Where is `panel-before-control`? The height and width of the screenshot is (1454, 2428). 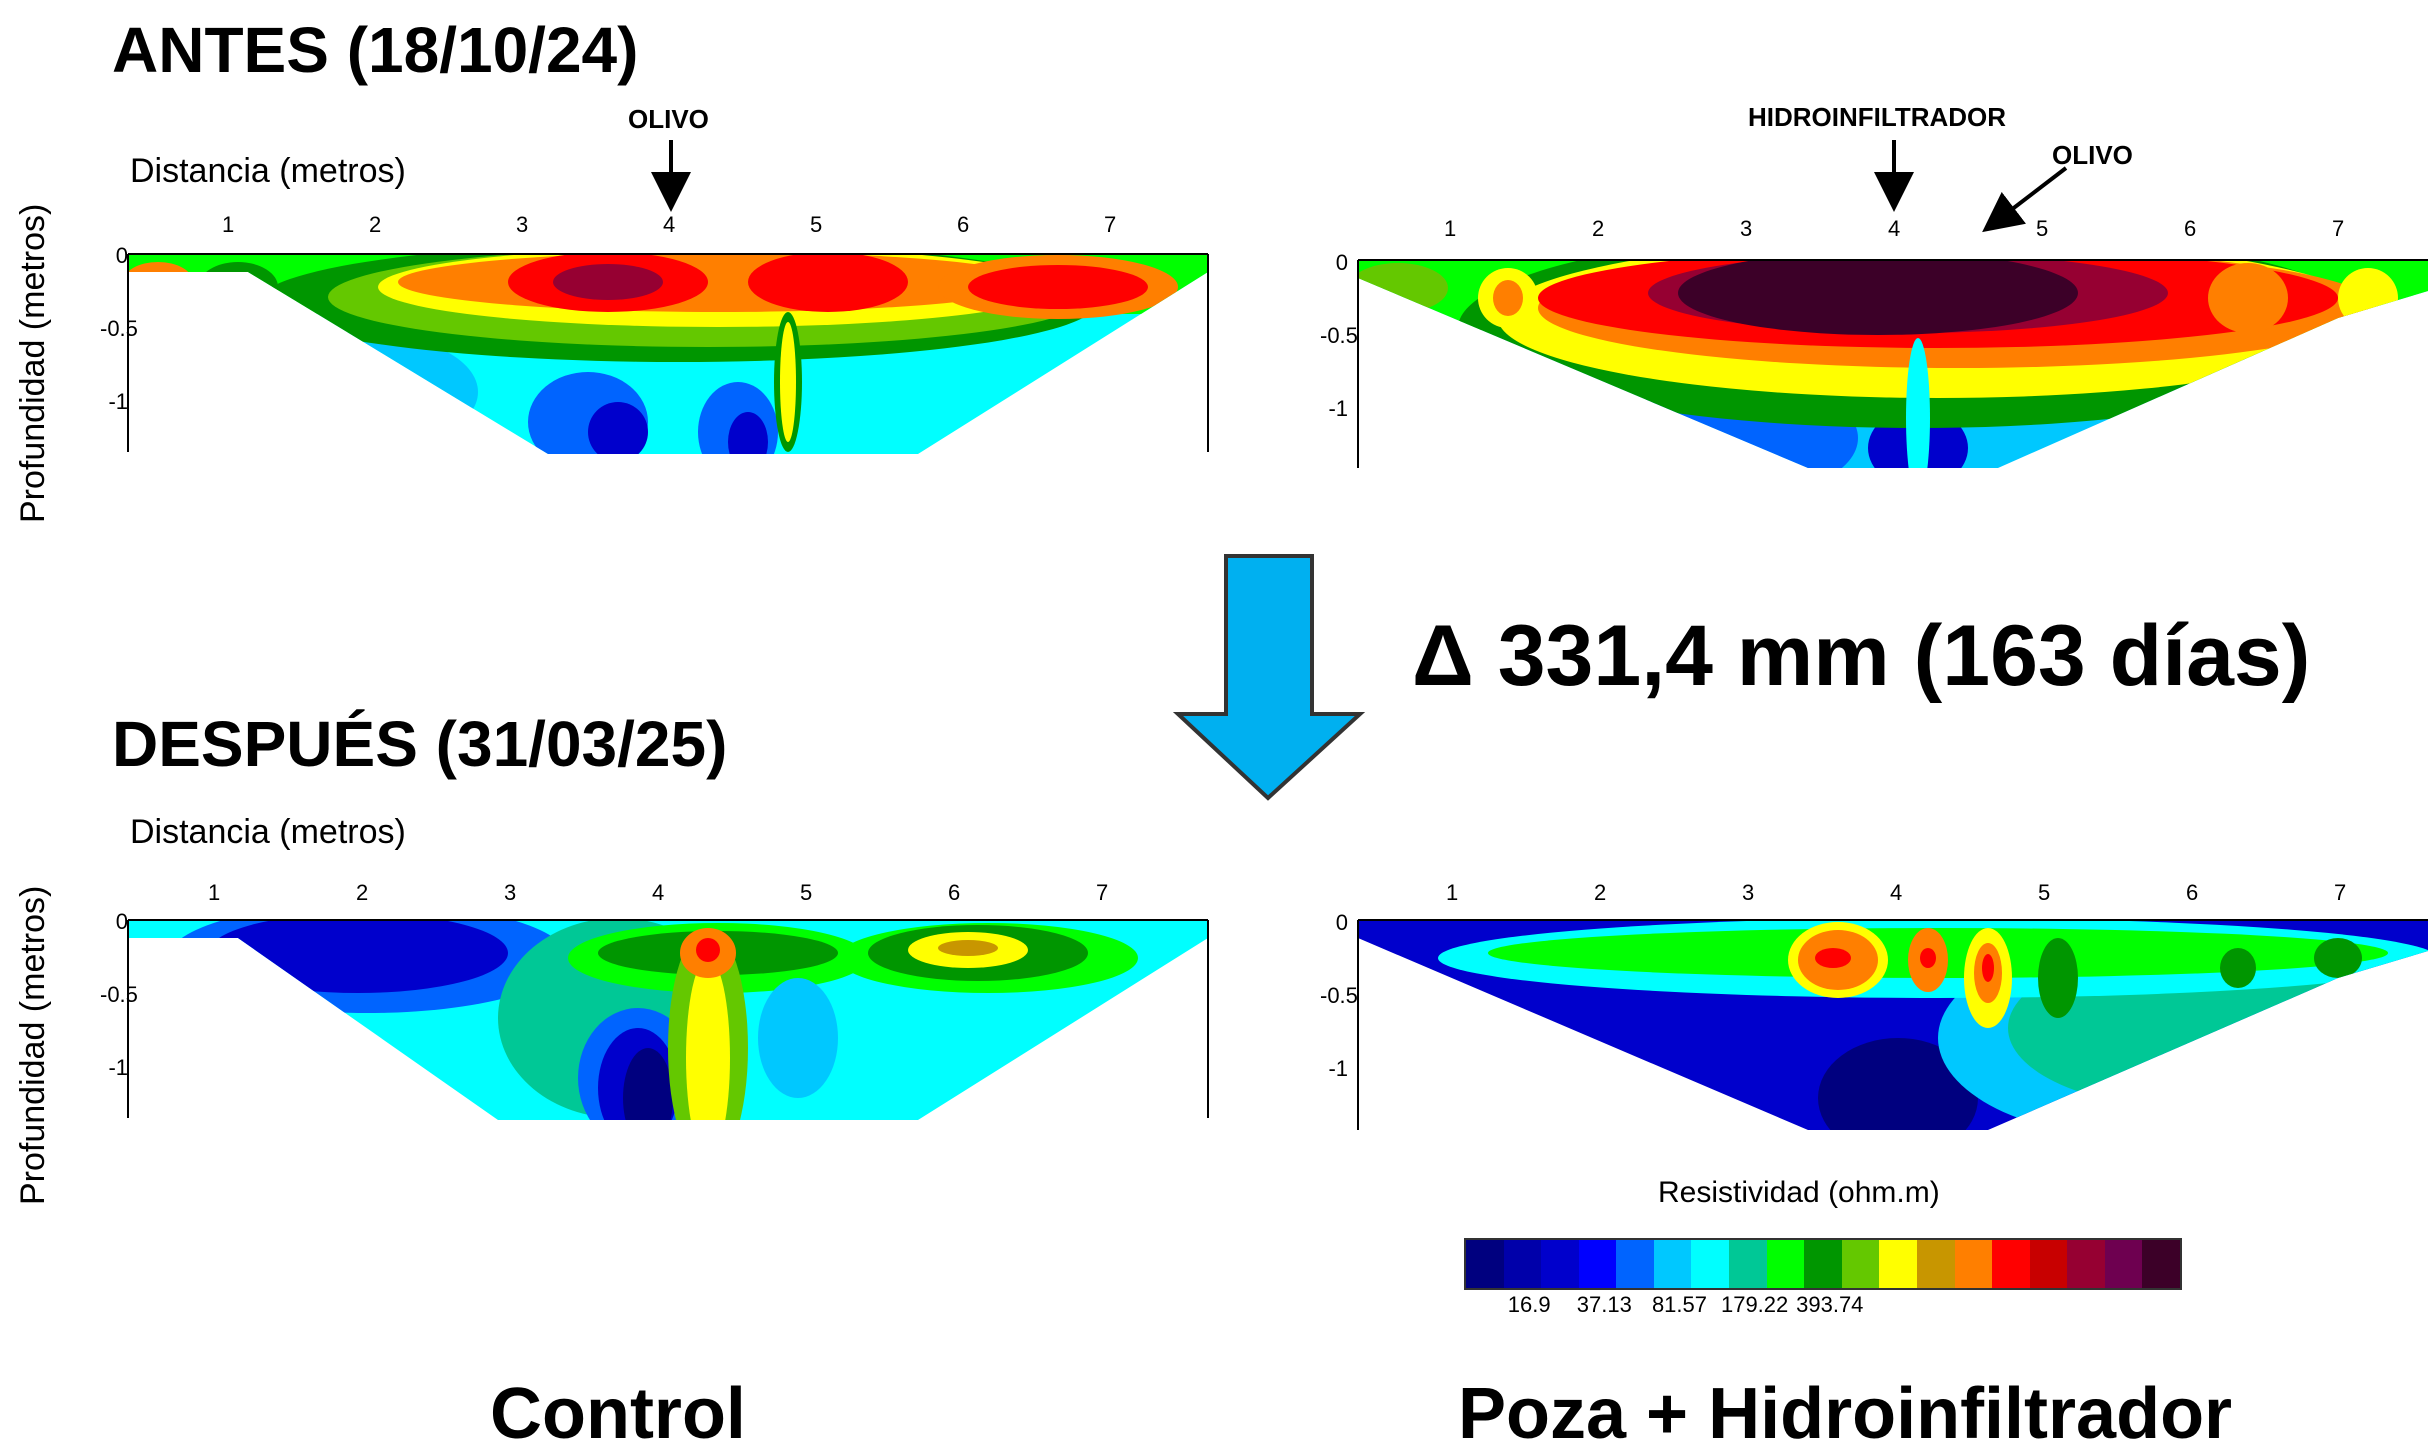
panel-before-control is located at coordinates (668, 353).